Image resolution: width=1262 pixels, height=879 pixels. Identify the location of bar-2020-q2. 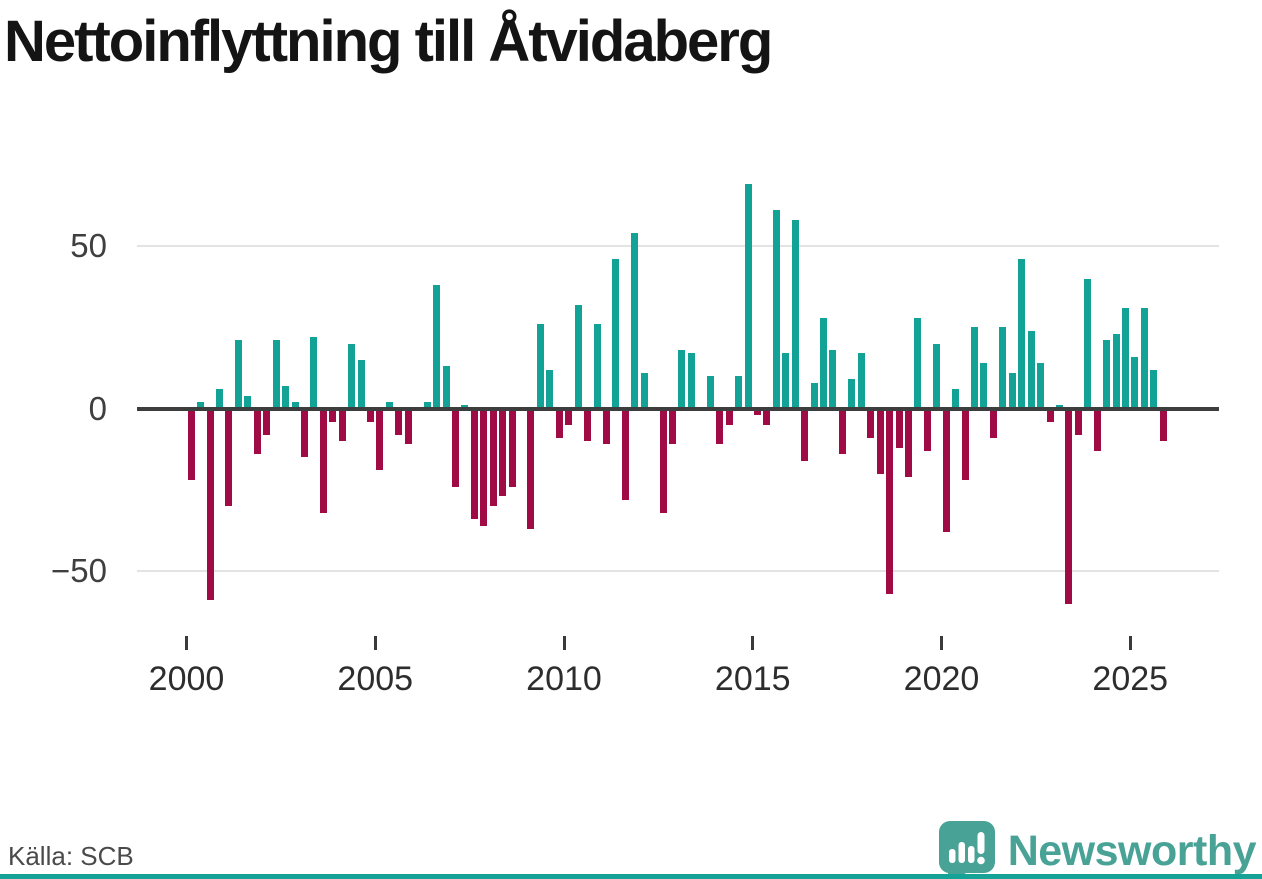
(956, 399).